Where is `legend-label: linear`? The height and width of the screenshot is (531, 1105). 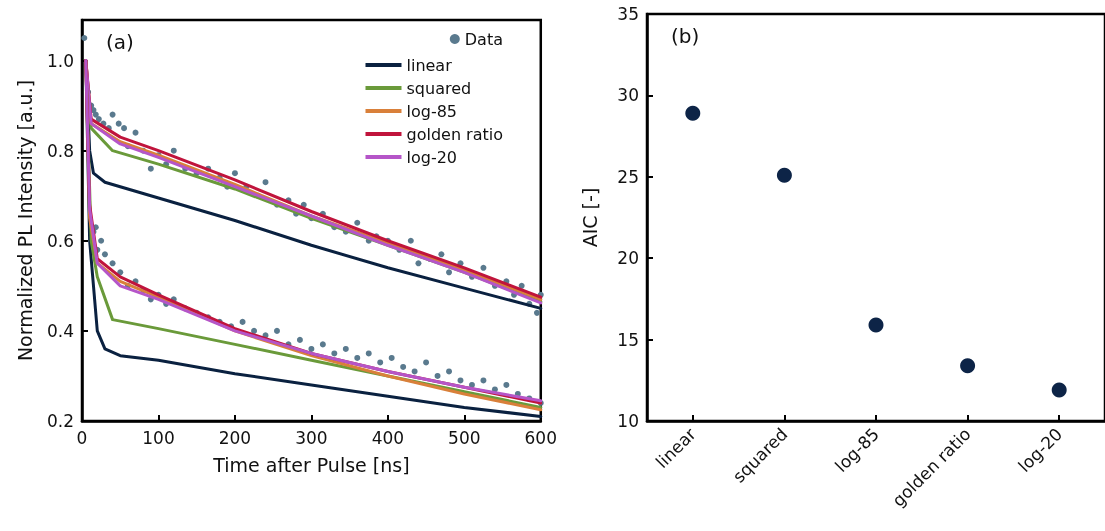
legend-label: linear is located at coordinates (429, 65).